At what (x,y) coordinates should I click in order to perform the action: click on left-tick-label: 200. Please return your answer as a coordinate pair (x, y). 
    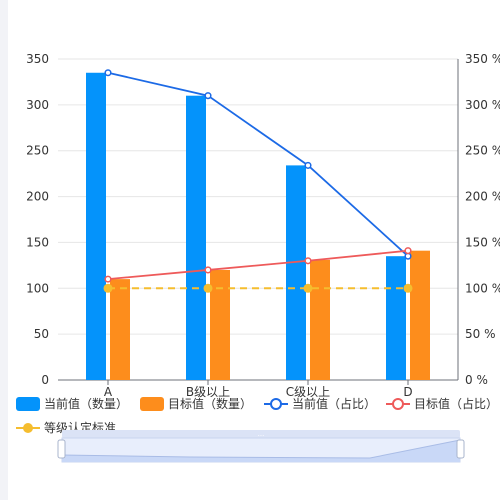
    Looking at the image, I should click on (37, 197).